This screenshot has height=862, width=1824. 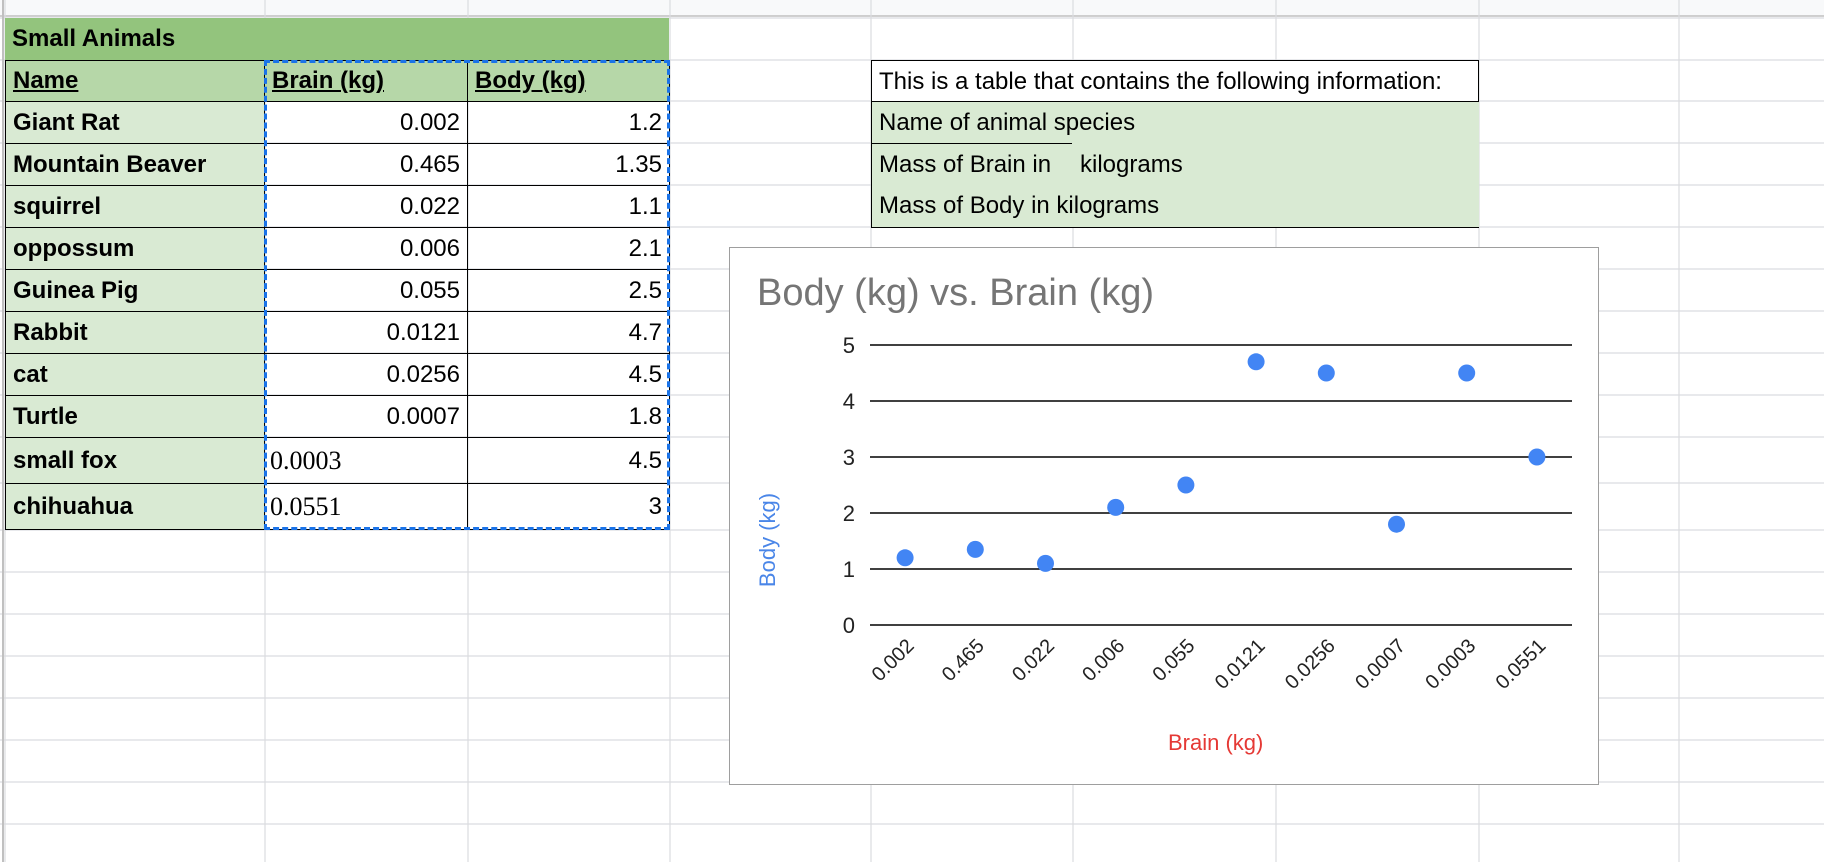 I want to click on row-brain-cell: 0.0003, so click(x=366, y=460).